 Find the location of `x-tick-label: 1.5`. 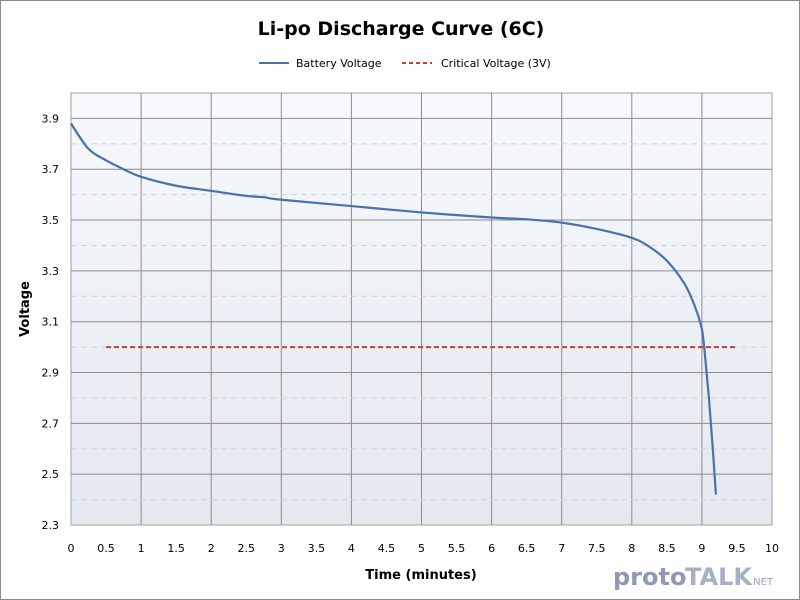

x-tick-label: 1.5 is located at coordinates (176, 548).